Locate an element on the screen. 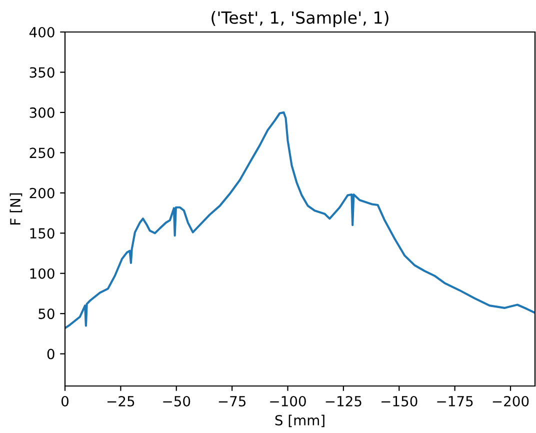 Image resolution: width=536 pixels, height=433 pixels. y-tick-label: 50 is located at coordinates (46, 314).